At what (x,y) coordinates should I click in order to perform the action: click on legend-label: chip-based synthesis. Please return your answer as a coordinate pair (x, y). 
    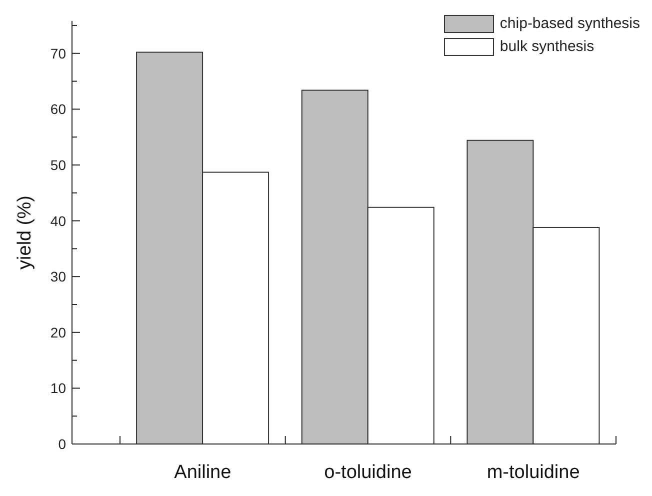
    Looking at the image, I should click on (570, 24).